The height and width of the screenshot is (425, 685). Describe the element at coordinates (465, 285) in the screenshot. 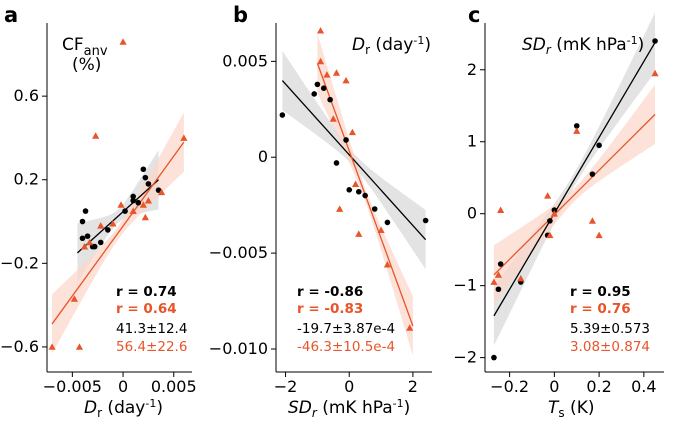

I see `panel-c-ytick-label-3: −1` at that location.